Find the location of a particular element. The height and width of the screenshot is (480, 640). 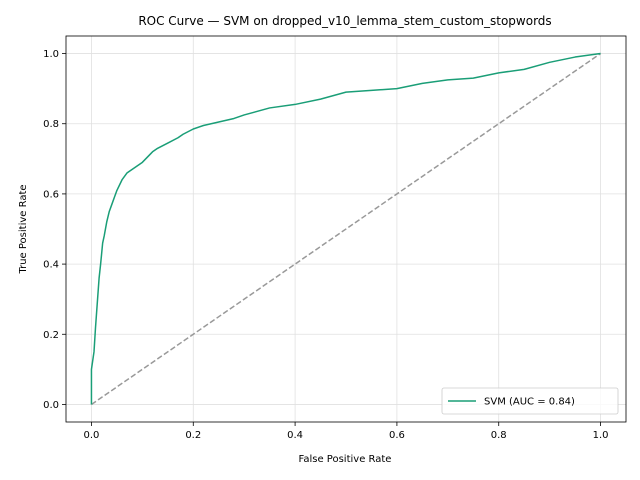

x-tick-label: 0.4 is located at coordinates (295, 435).